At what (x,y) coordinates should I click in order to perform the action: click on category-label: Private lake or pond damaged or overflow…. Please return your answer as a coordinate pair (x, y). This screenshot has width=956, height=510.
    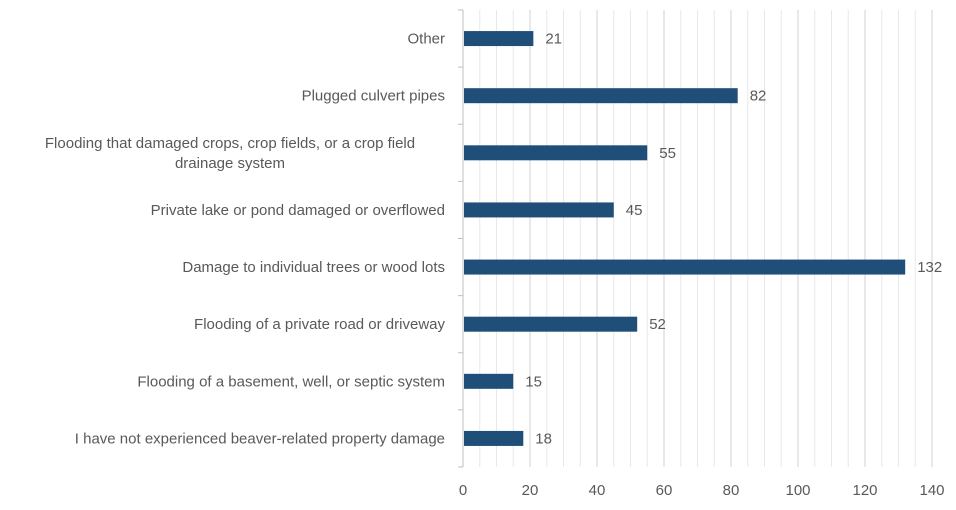
    Looking at the image, I should click on (298, 210).